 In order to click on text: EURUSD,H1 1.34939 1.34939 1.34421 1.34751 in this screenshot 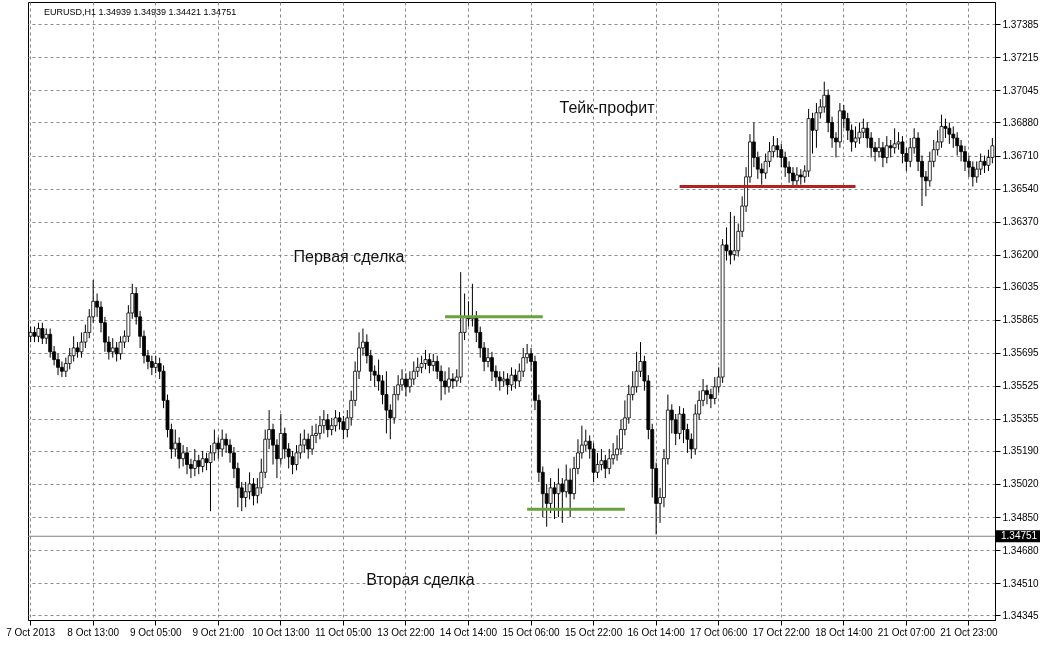, I will do `click(140, 12)`.